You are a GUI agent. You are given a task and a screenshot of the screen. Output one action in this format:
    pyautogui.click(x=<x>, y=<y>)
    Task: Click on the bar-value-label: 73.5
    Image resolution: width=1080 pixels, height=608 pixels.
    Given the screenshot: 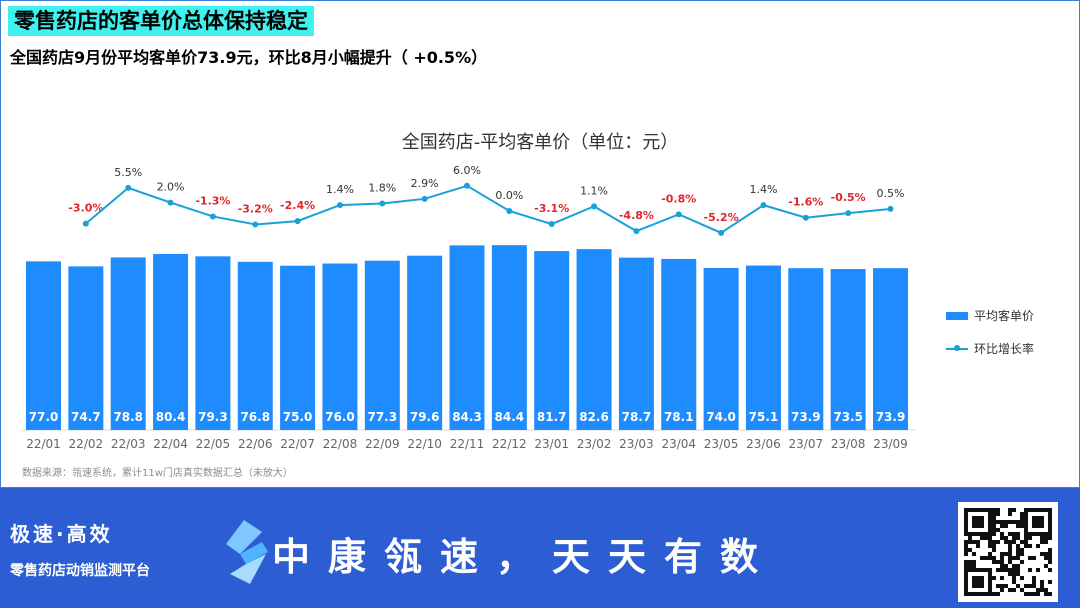 What is the action you would take?
    pyautogui.click(x=848, y=417)
    